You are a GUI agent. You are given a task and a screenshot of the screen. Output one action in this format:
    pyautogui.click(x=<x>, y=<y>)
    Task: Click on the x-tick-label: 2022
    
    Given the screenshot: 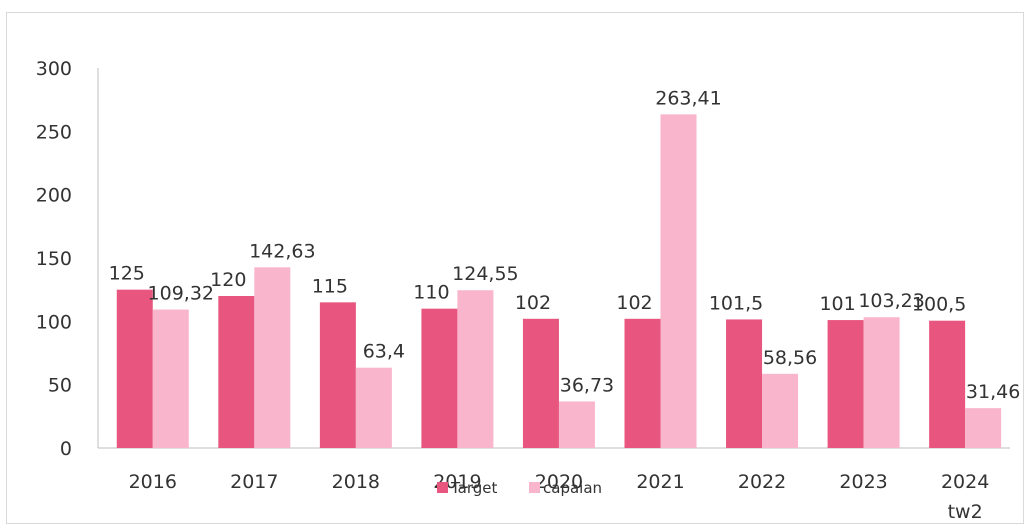 What is the action you would take?
    pyautogui.click(x=762, y=482)
    